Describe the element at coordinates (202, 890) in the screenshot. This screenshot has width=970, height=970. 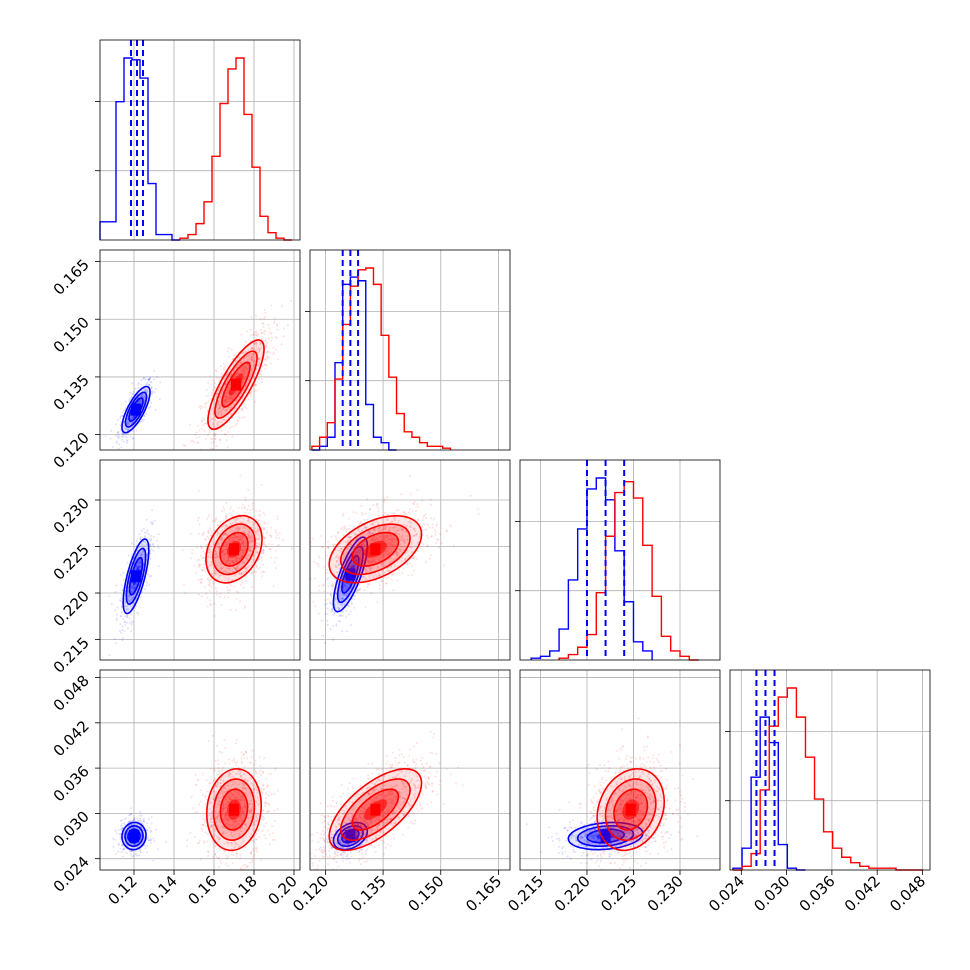
I see `x-tick-label: 0.16` at that location.